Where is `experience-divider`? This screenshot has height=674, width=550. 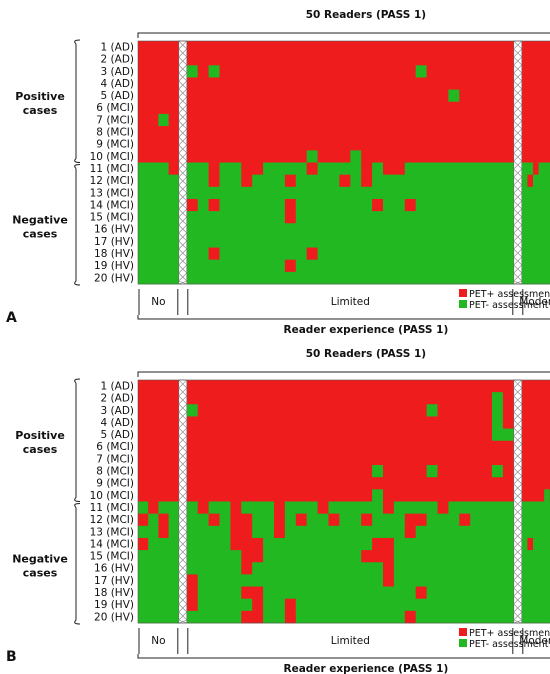 experience-divider is located at coordinates (350, 641).